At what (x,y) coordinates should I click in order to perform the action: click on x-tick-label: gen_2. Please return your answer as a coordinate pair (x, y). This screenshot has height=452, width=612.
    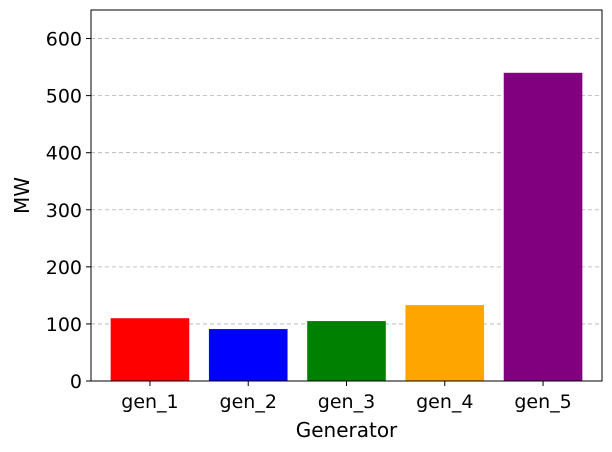
    Looking at the image, I should click on (248, 402).